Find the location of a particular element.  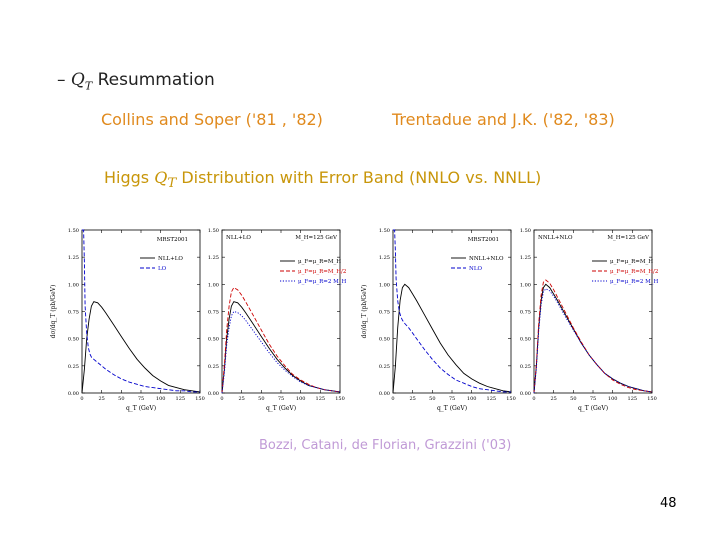

panel-4-ytick-label: 1.25 is located at coordinates (525, 258).